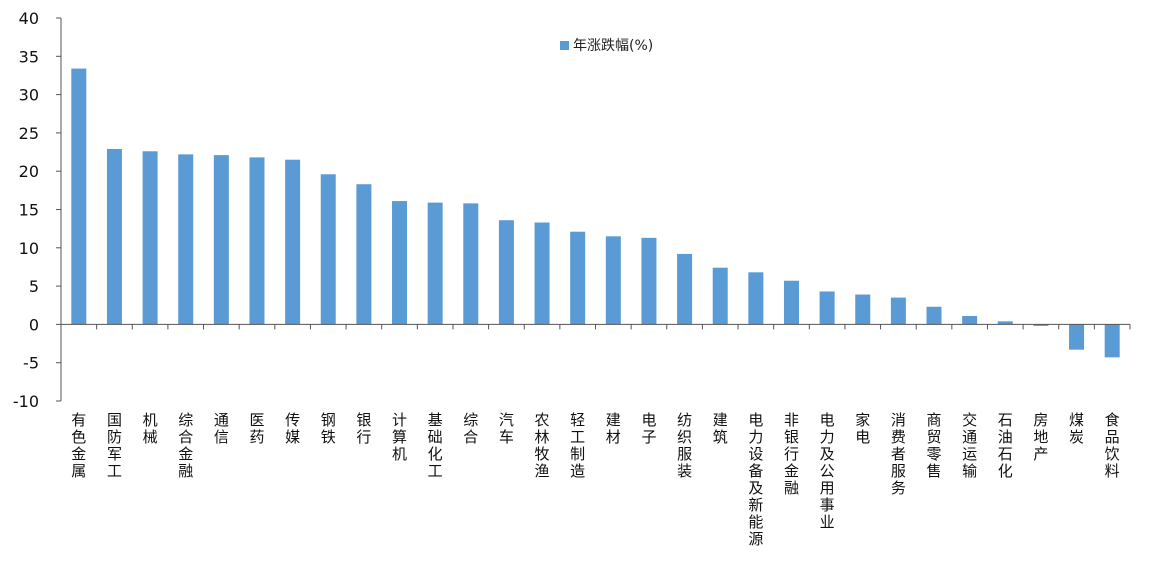  I want to click on y-tick-label: 35, so click(29, 56).